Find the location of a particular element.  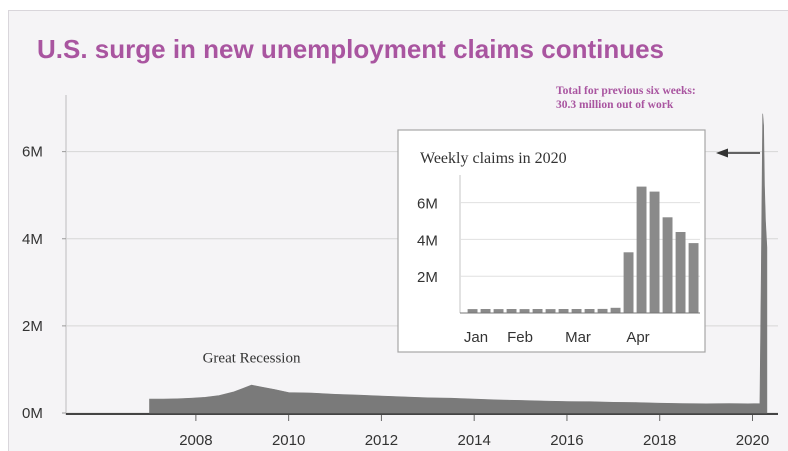

inset-y-tick-label: 2M is located at coordinates (427, 277).